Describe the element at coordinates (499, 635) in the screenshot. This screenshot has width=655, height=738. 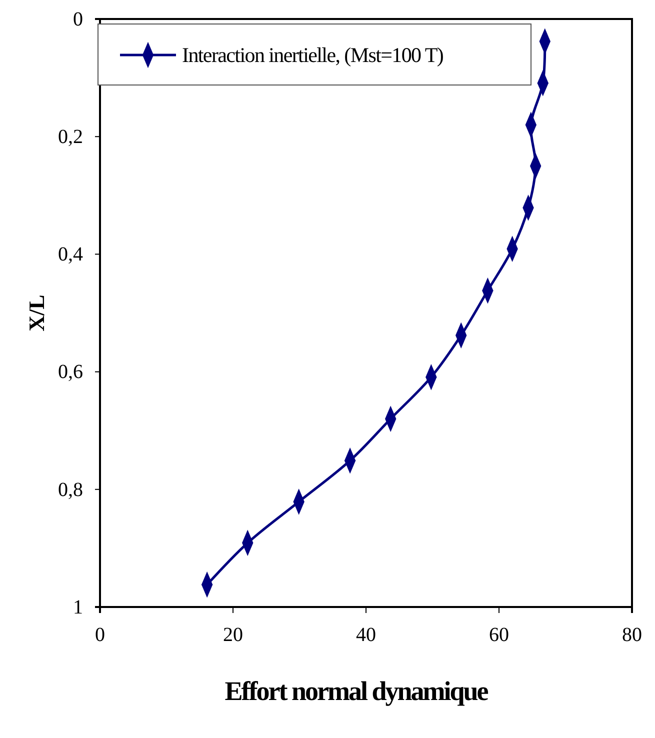
I see `x-tick-label: 60` at that location.